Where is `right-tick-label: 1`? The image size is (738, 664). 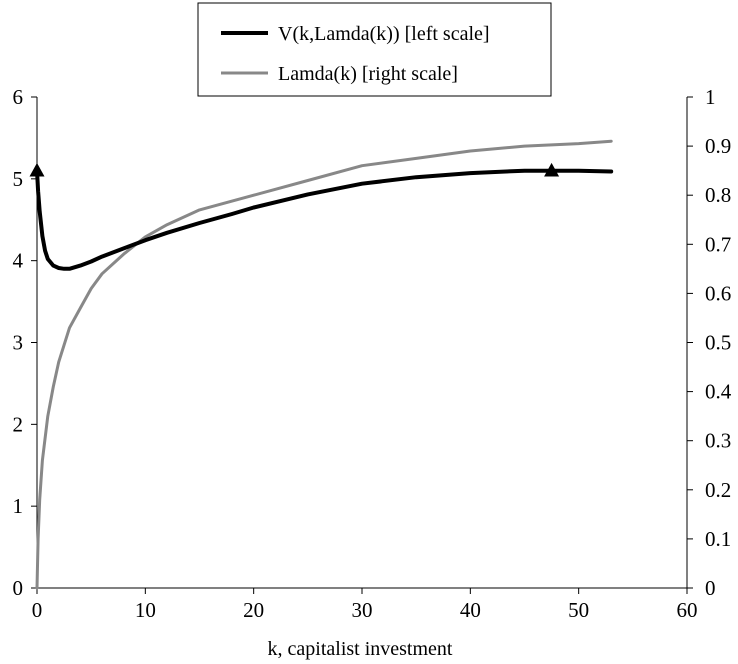
right-tick-label: 1 is located at coordinates (710, 97).